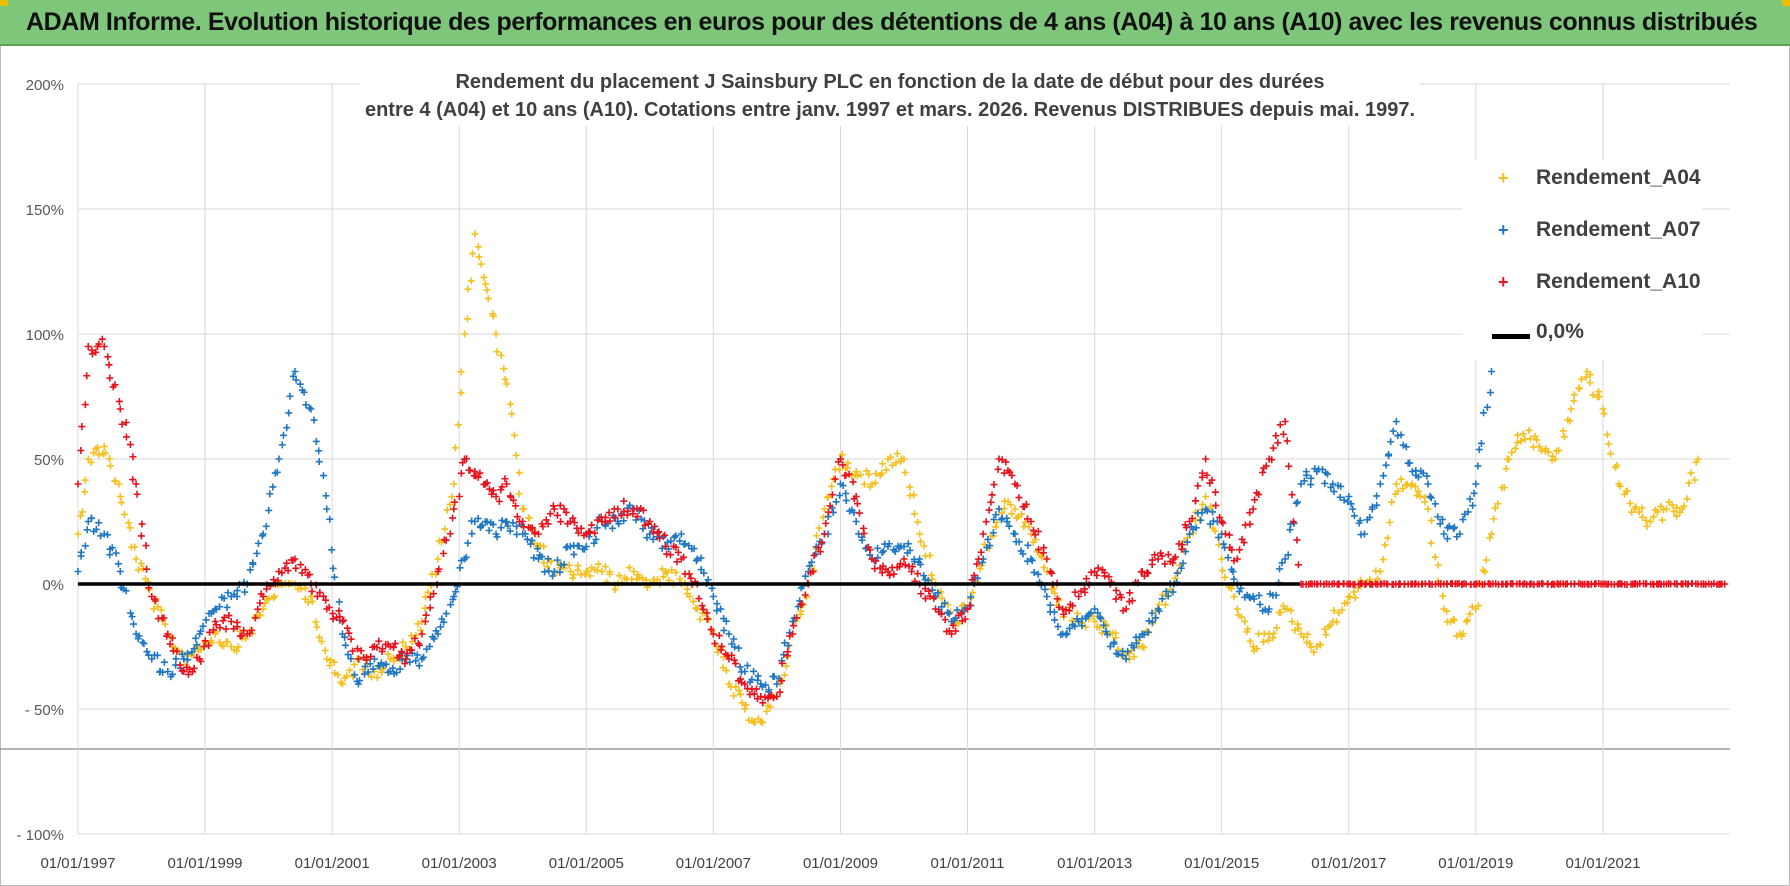 This screenshot has width=1790, height=886. I want to click on x-tick-label: 01/01/1999, so click(204, 863).